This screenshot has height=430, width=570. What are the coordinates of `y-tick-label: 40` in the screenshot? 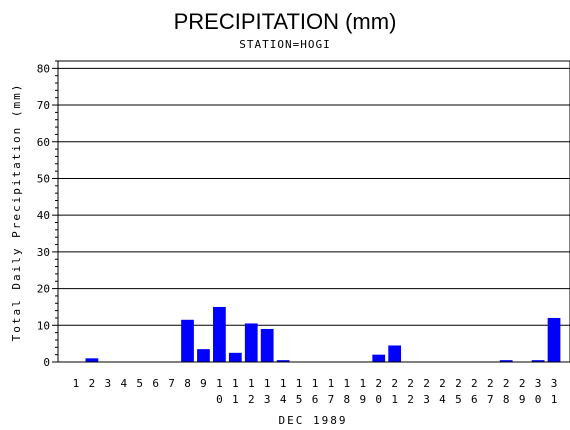 It's located at (43, 215).